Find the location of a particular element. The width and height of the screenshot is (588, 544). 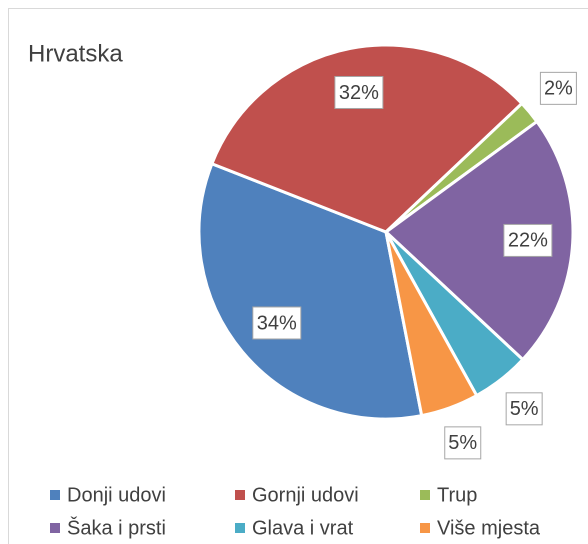

legend-label: Trup is located at coordinates (457, 495).